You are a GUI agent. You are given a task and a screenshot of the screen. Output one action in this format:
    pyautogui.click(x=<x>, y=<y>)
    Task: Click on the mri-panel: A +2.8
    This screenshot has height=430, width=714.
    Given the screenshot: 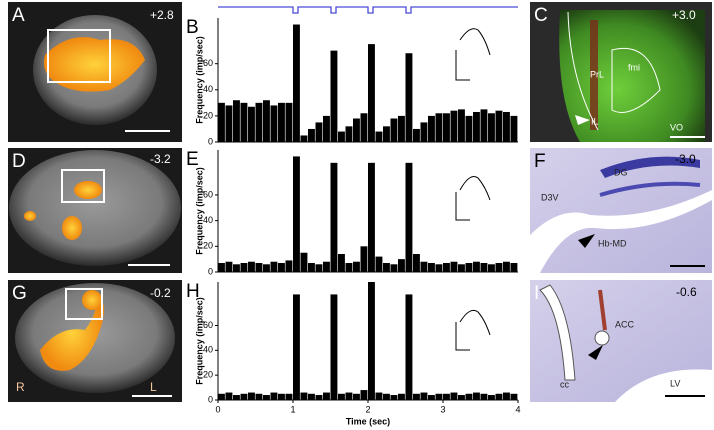 What is the action you would take?
    pyautogui.click(x=95, y=72)
    